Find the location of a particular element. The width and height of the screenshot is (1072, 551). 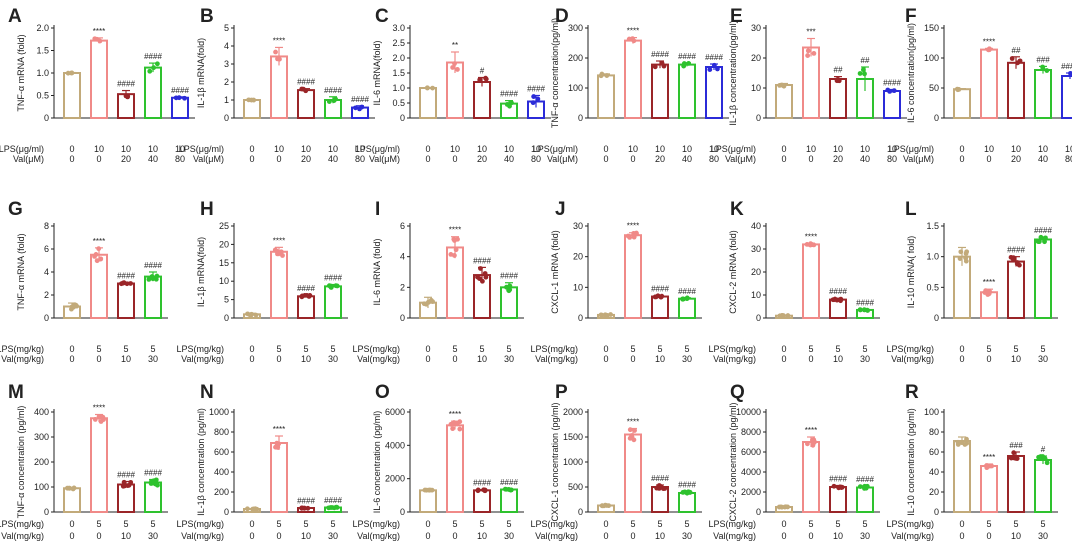

y-tick-label: 600 is located at coordinates (221, 452).